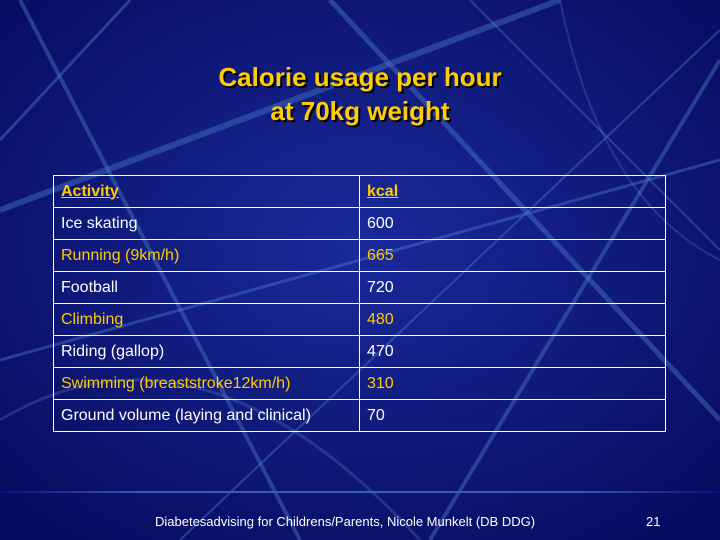 The image size is (720, 540). What do you see at coordinates (206, 415) in the screenshot?
I see `activity-cell: Ground volume (laying and clinical)` at bounding box center [206, 415].